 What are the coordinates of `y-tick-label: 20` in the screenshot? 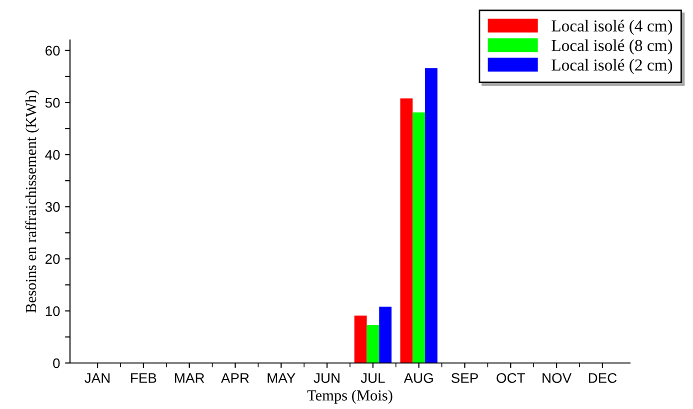 It's located at (53, 259).